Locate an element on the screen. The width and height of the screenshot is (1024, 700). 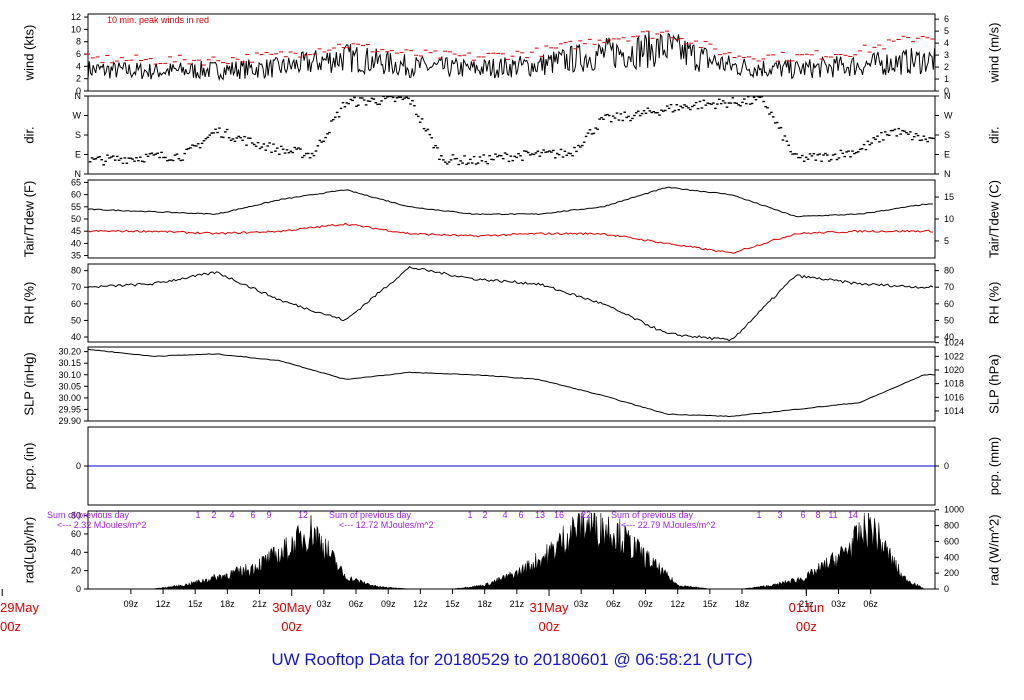
x-day-date: 01Jun is located at coordinates (806, 607).